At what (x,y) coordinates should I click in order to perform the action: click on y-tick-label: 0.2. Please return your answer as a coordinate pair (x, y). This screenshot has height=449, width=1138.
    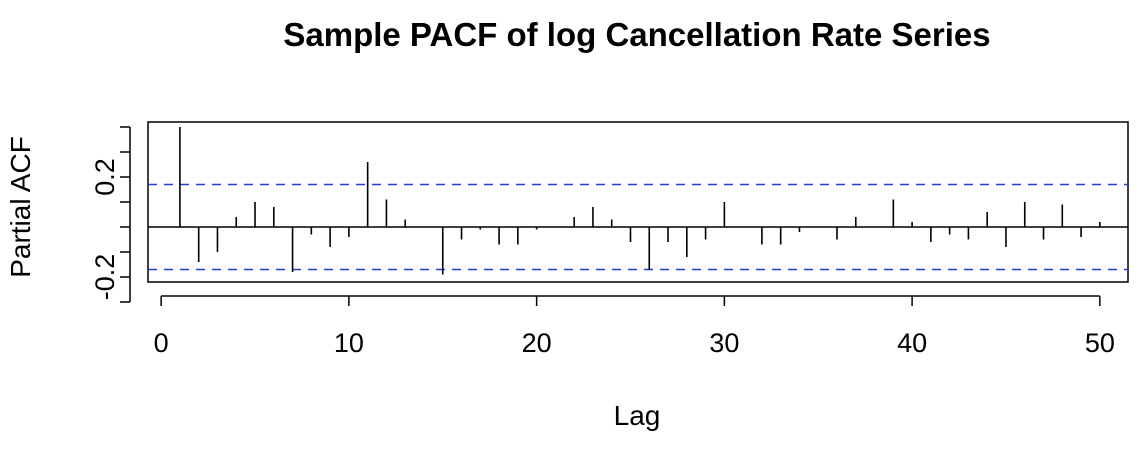
    Looking at the image, I should click on (105, 177).